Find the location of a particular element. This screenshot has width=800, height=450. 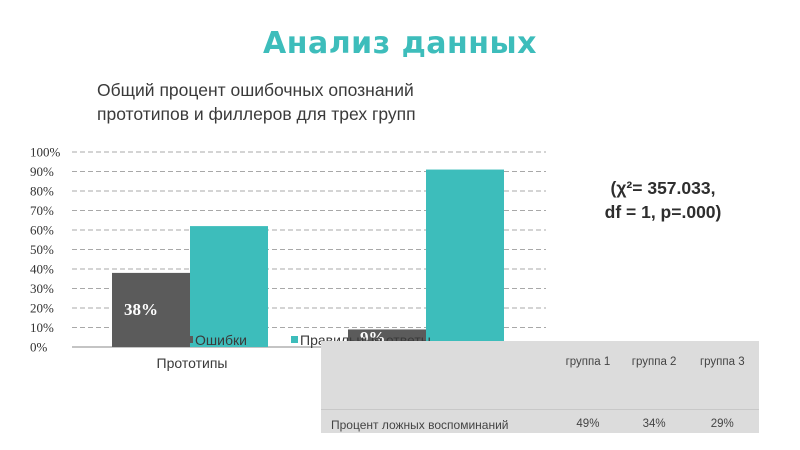

category-label: Прототипы is located at coordinates (192, 363).